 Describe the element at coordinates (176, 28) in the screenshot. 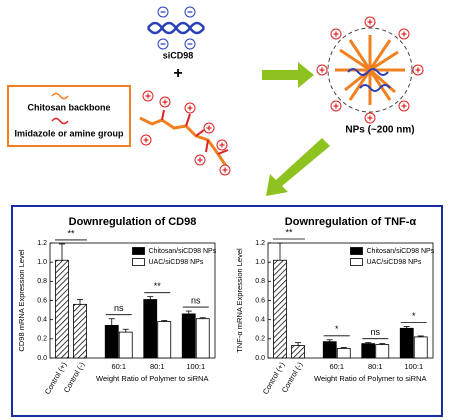

I see `sirna-helix` at that location.